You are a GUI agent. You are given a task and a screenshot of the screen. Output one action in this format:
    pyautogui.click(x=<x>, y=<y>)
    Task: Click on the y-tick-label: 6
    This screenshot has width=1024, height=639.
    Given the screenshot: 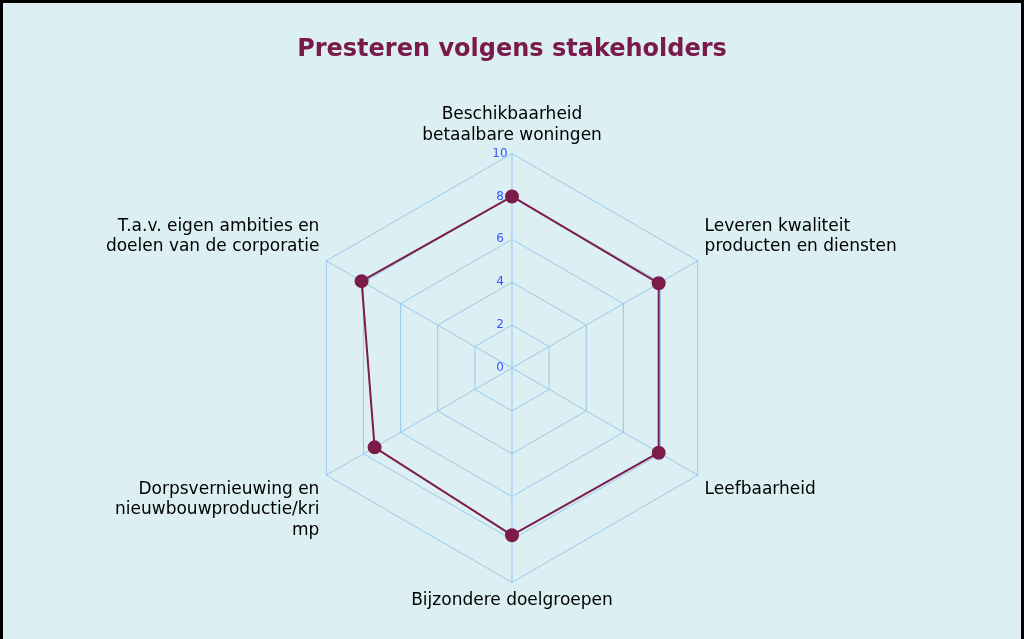 What is the action you would take?
    pyautogui.click(x=500, y=238)
    